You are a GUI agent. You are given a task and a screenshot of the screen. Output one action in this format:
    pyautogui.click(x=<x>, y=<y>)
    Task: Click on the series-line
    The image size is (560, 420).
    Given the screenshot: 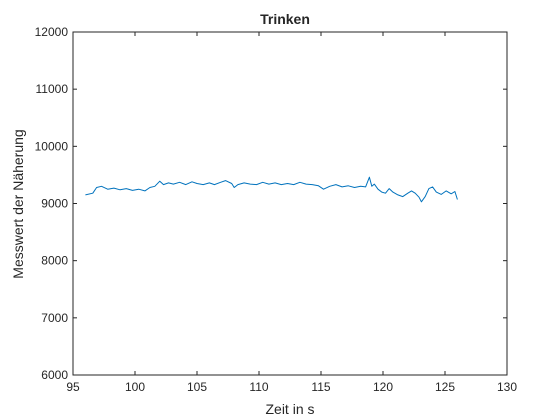 What is the action you would take?
    pyautogui.click(x=271, y=189)
    